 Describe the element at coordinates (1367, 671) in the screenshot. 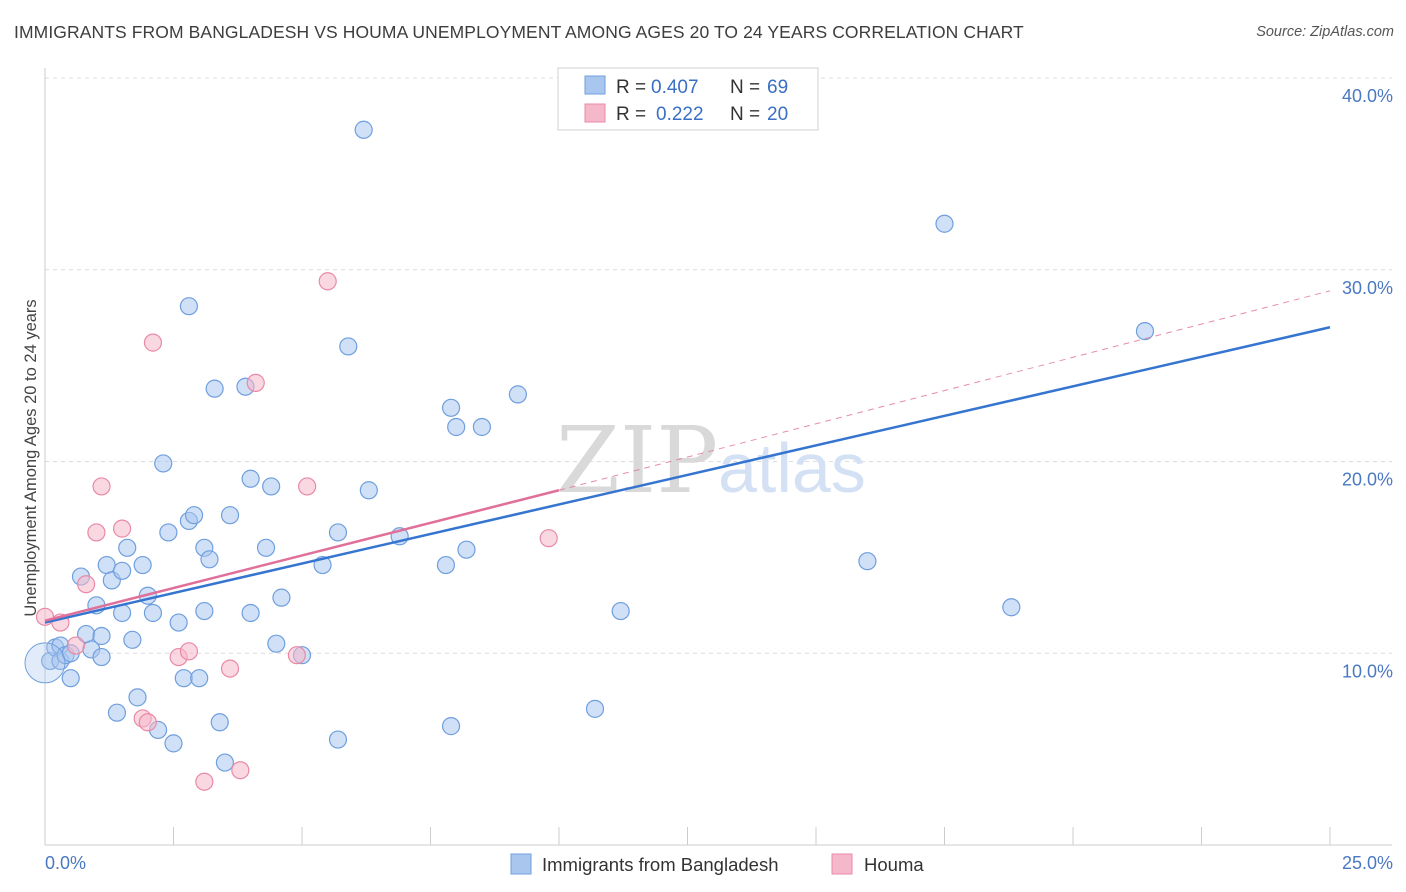

I see `y-tick-label-10: 10.0%` at that location.